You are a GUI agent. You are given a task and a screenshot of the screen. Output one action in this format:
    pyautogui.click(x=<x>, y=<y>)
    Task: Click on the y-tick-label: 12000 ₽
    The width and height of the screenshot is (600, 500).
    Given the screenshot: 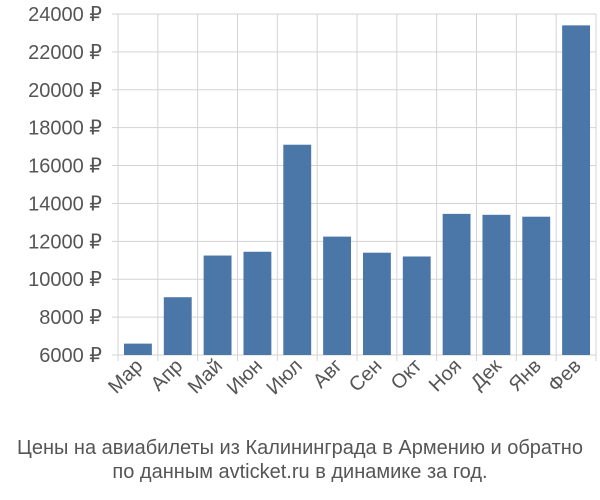 What is the action you would take?
    pyautogui.click(x=65, y=242)
    